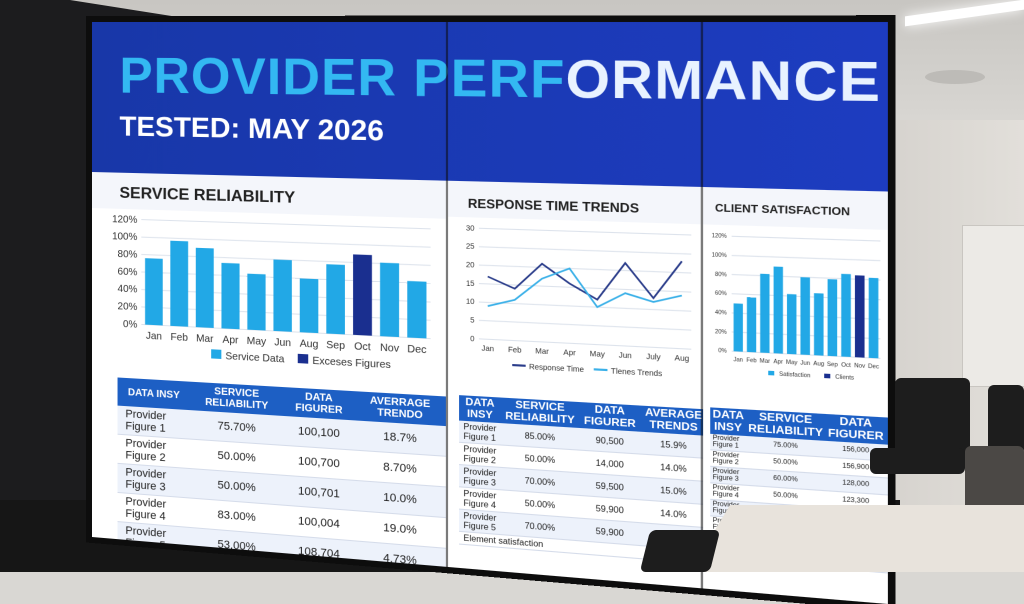 This screenshot has height=604, width=1024. Describe the element at coordinates (653, 357) in the screenshot. I see `x-tick-label: July` at that location.